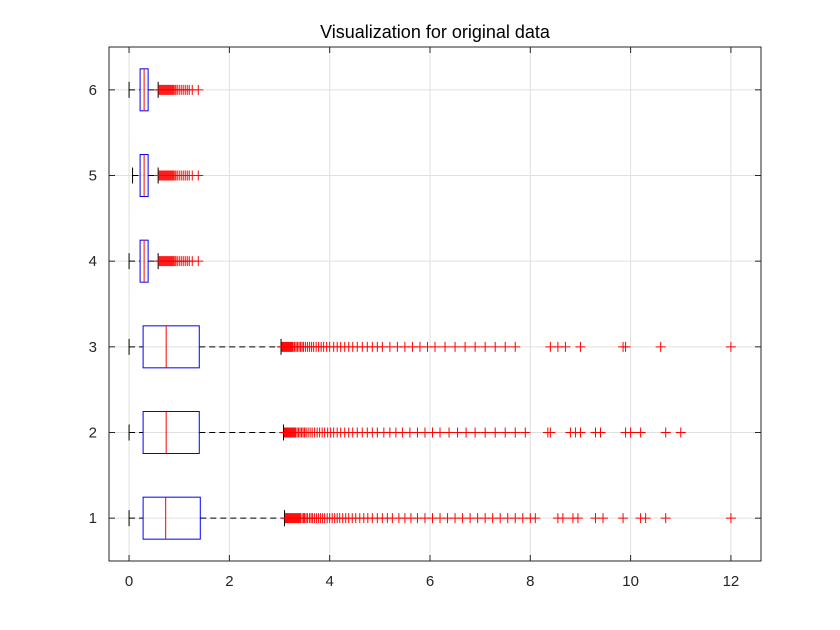 This screenshot has width=840, height=630. What do you see at coordinates (93, 90) in the screenshot?
I see `y-tick-label: 6` at bounding box center [93, 90].